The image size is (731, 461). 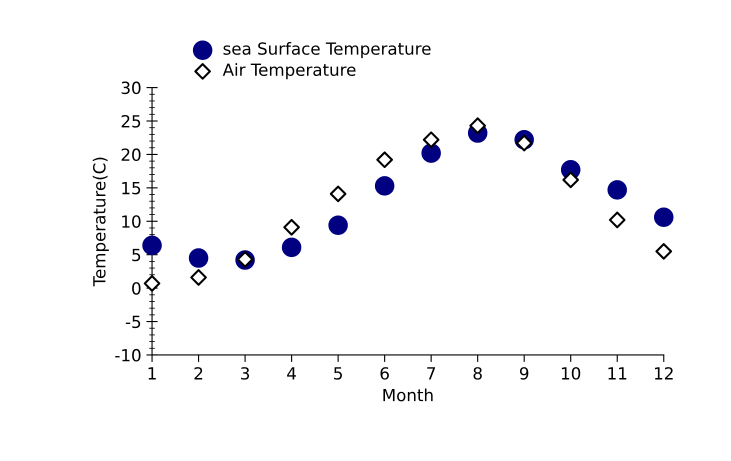 I want to click on x-tick-label: 8, so click(x=478, y=373).